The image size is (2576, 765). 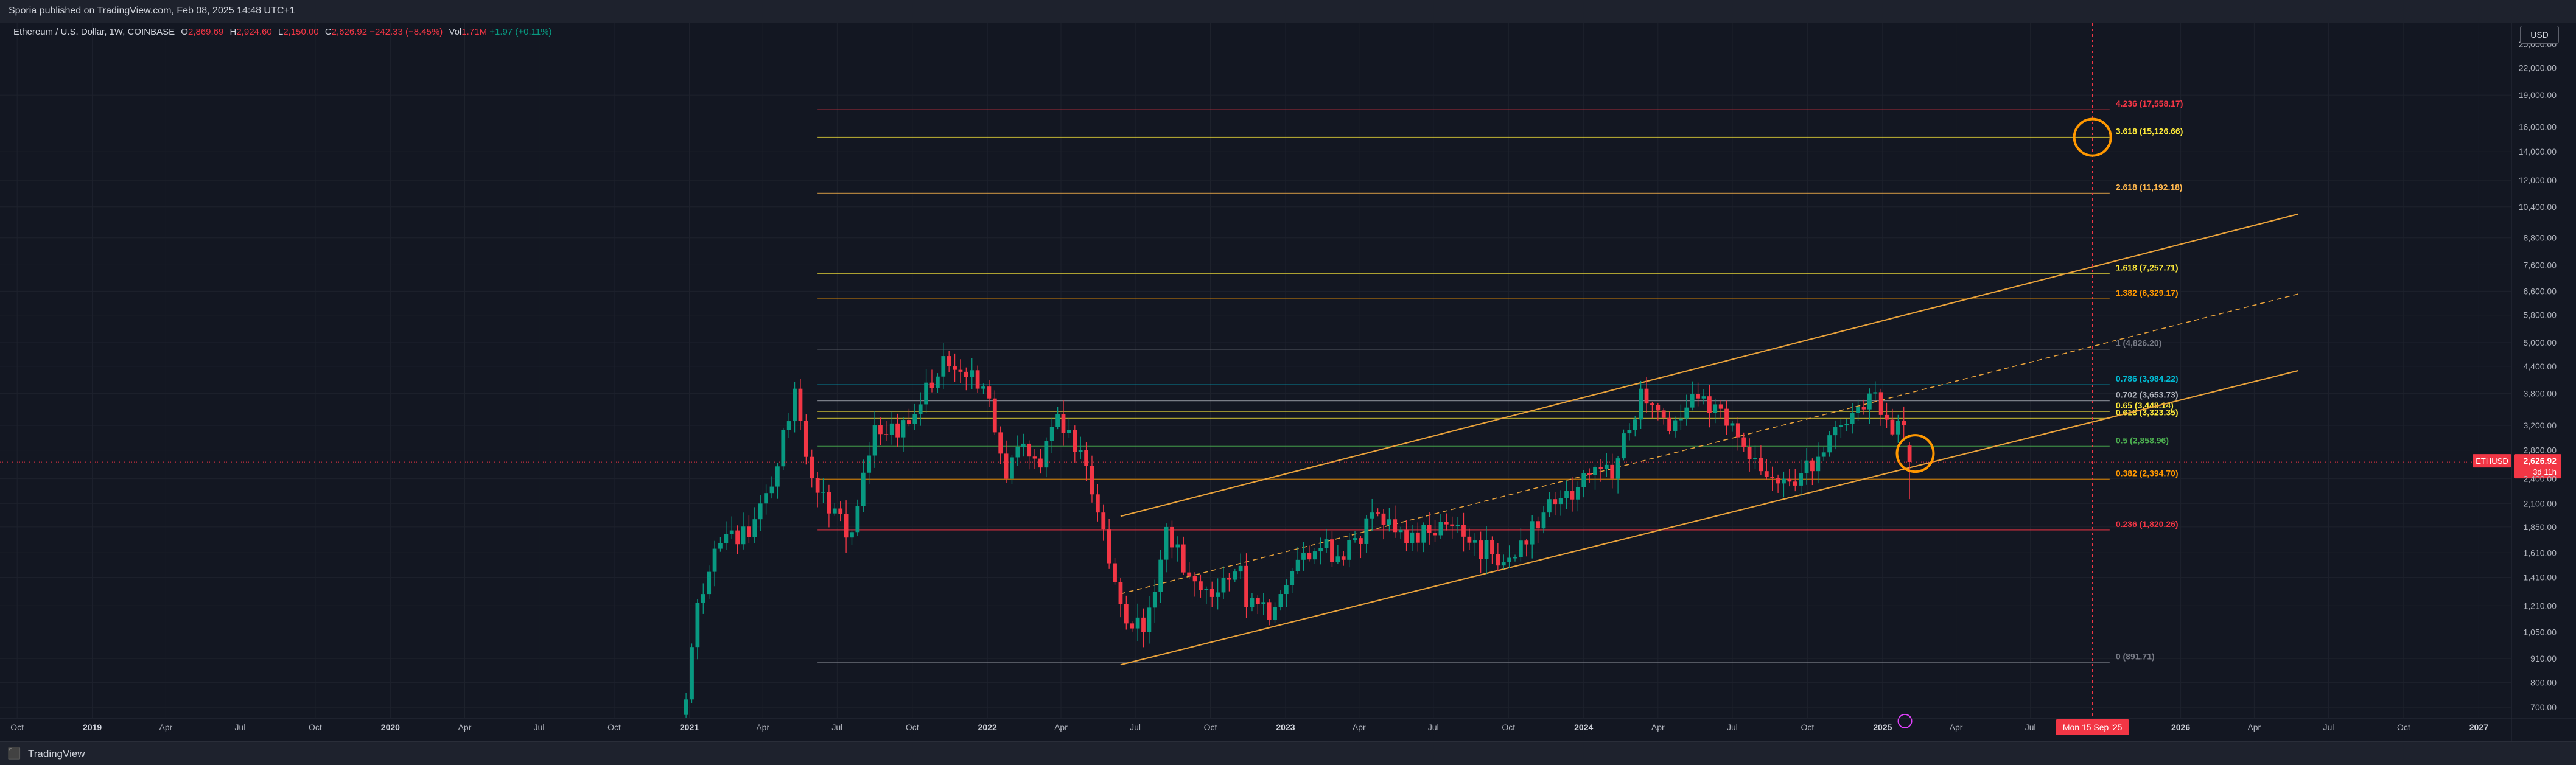 What do you see at coordinates (94, 32) in the screenshot?
I see `symbol-name: Ethereum / U.S. Dollar, 1W, COINBASE` at bounding box center [94, 32].